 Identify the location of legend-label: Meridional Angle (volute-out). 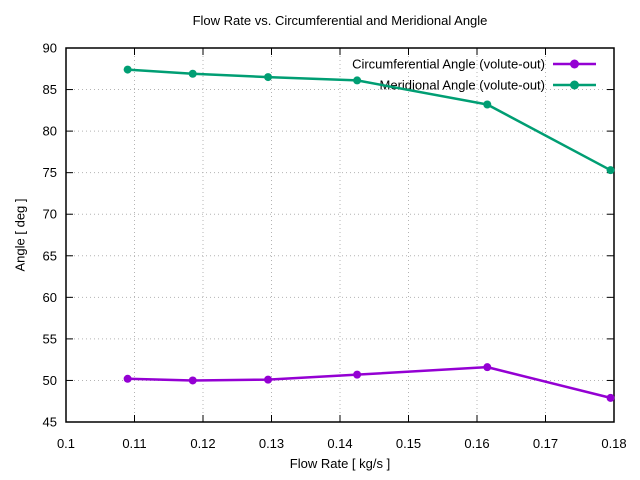
(462, 85).